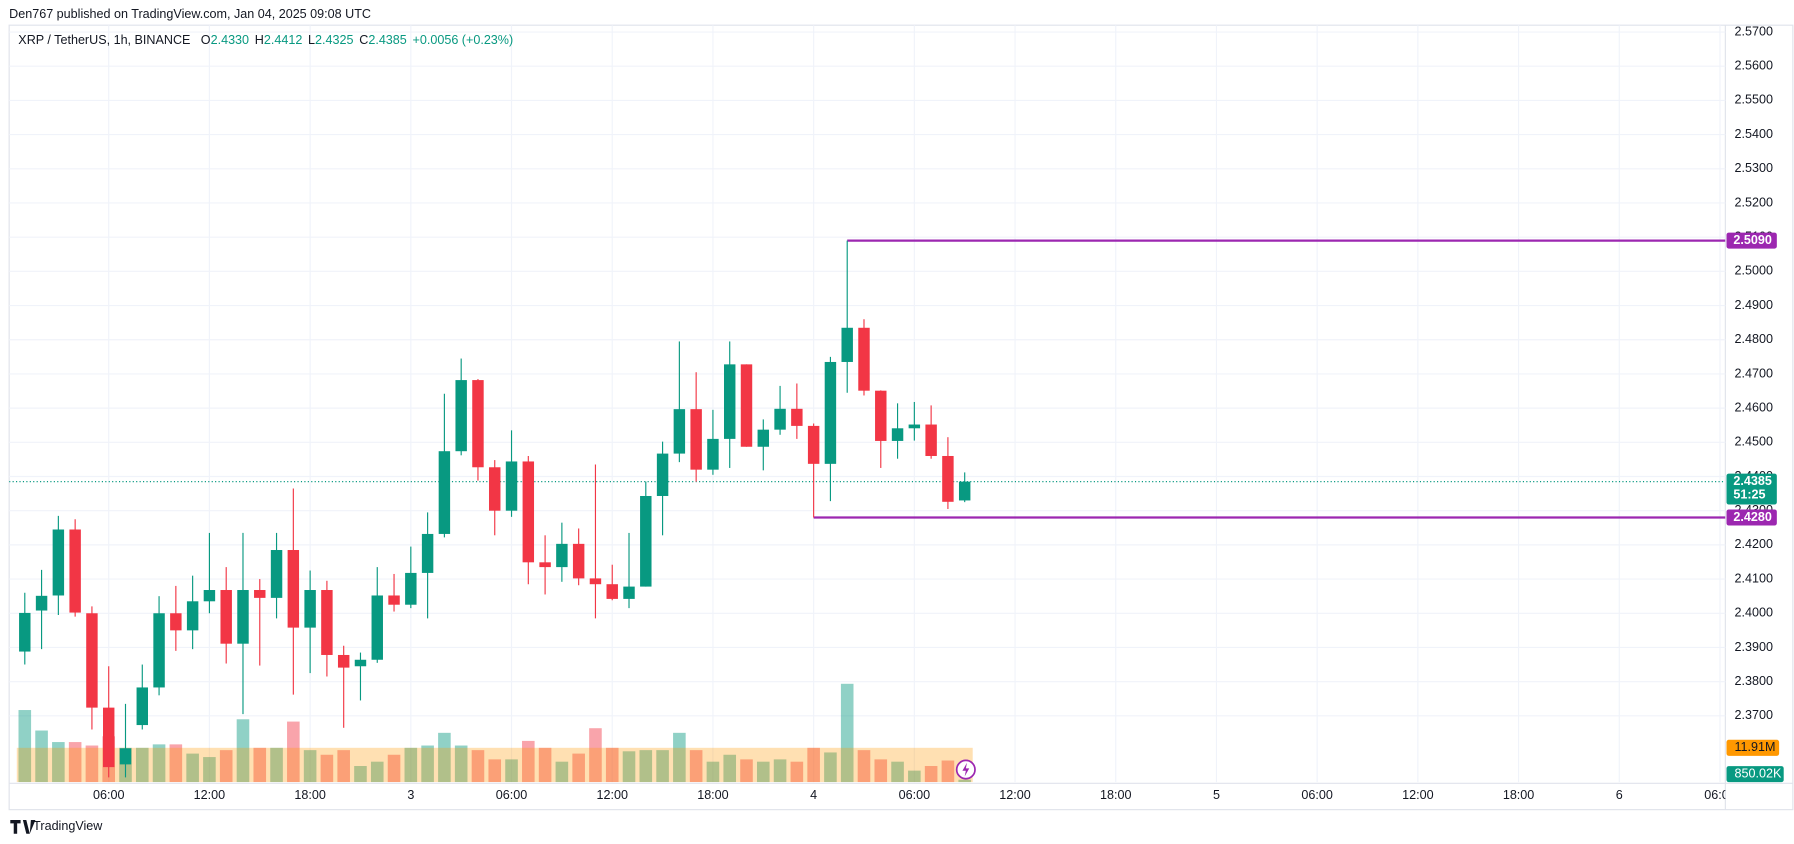  What do you see at coordinates (1754, 613) in the screenshot?
I see `y-tick-label: 2.4000` at bounding box center [1754, 613].